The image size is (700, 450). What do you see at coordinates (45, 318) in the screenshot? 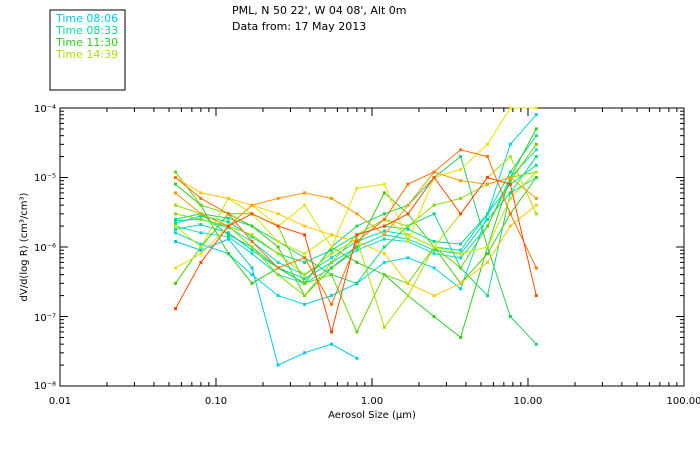
I see `y-tick-label-1: 10⁻⁷` at bounding box center [45, 318].